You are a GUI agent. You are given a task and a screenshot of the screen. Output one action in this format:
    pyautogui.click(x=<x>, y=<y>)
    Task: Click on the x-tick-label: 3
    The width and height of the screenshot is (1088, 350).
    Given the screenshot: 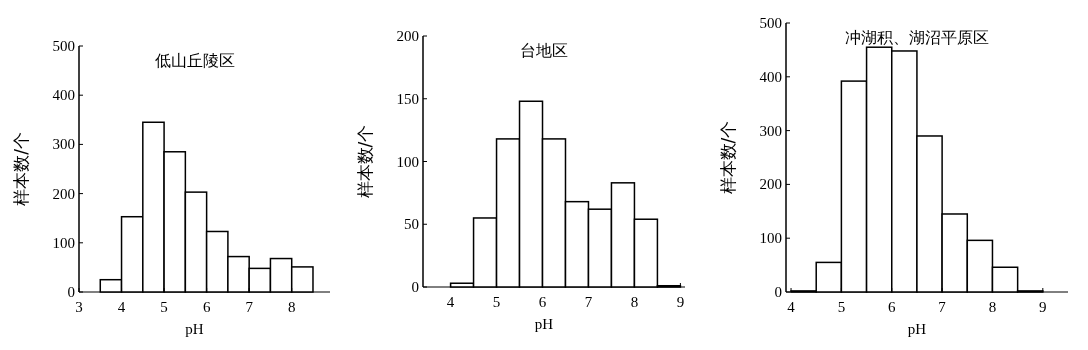 What is the action you would take?
    pyautogui.click(x=79, y=307)
    